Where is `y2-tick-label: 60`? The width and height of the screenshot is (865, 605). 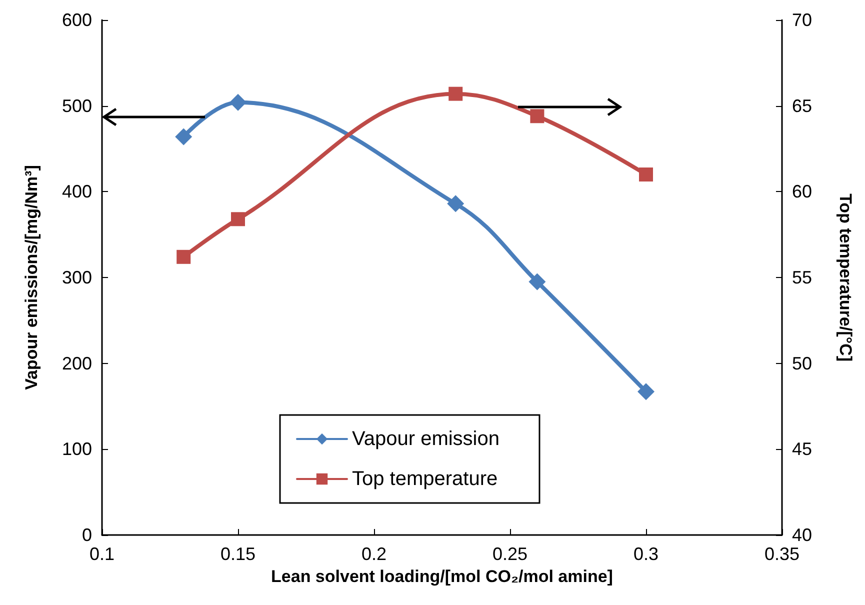 y2-tick-label: 60 is located at coordinates (802, 192).